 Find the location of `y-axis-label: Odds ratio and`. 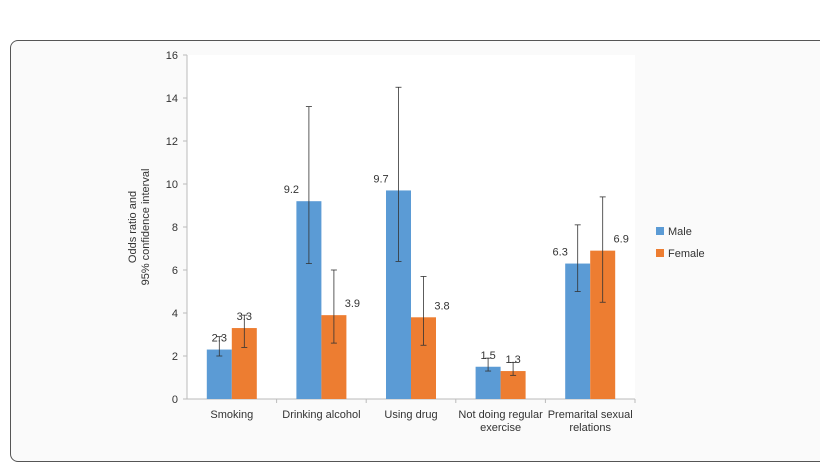

y-axis-label: Odds ratio and is located at coordinates (133, 227).